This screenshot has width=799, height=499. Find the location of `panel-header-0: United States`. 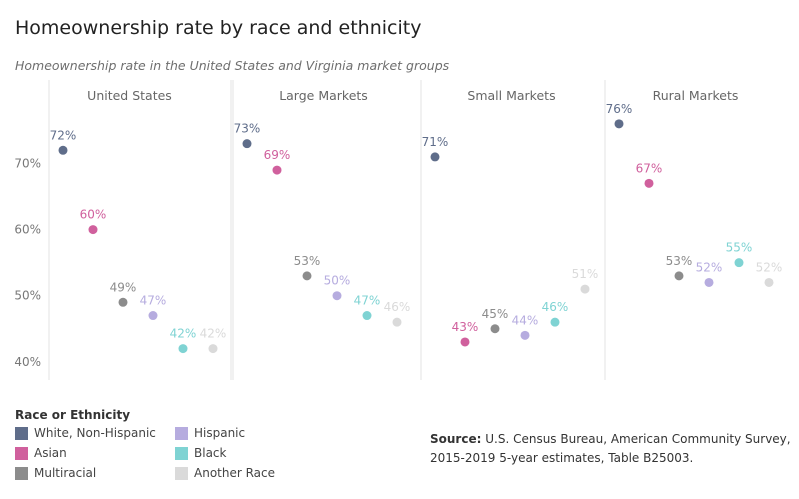

panel-header-0: United States is located at coordinates (129, 95).